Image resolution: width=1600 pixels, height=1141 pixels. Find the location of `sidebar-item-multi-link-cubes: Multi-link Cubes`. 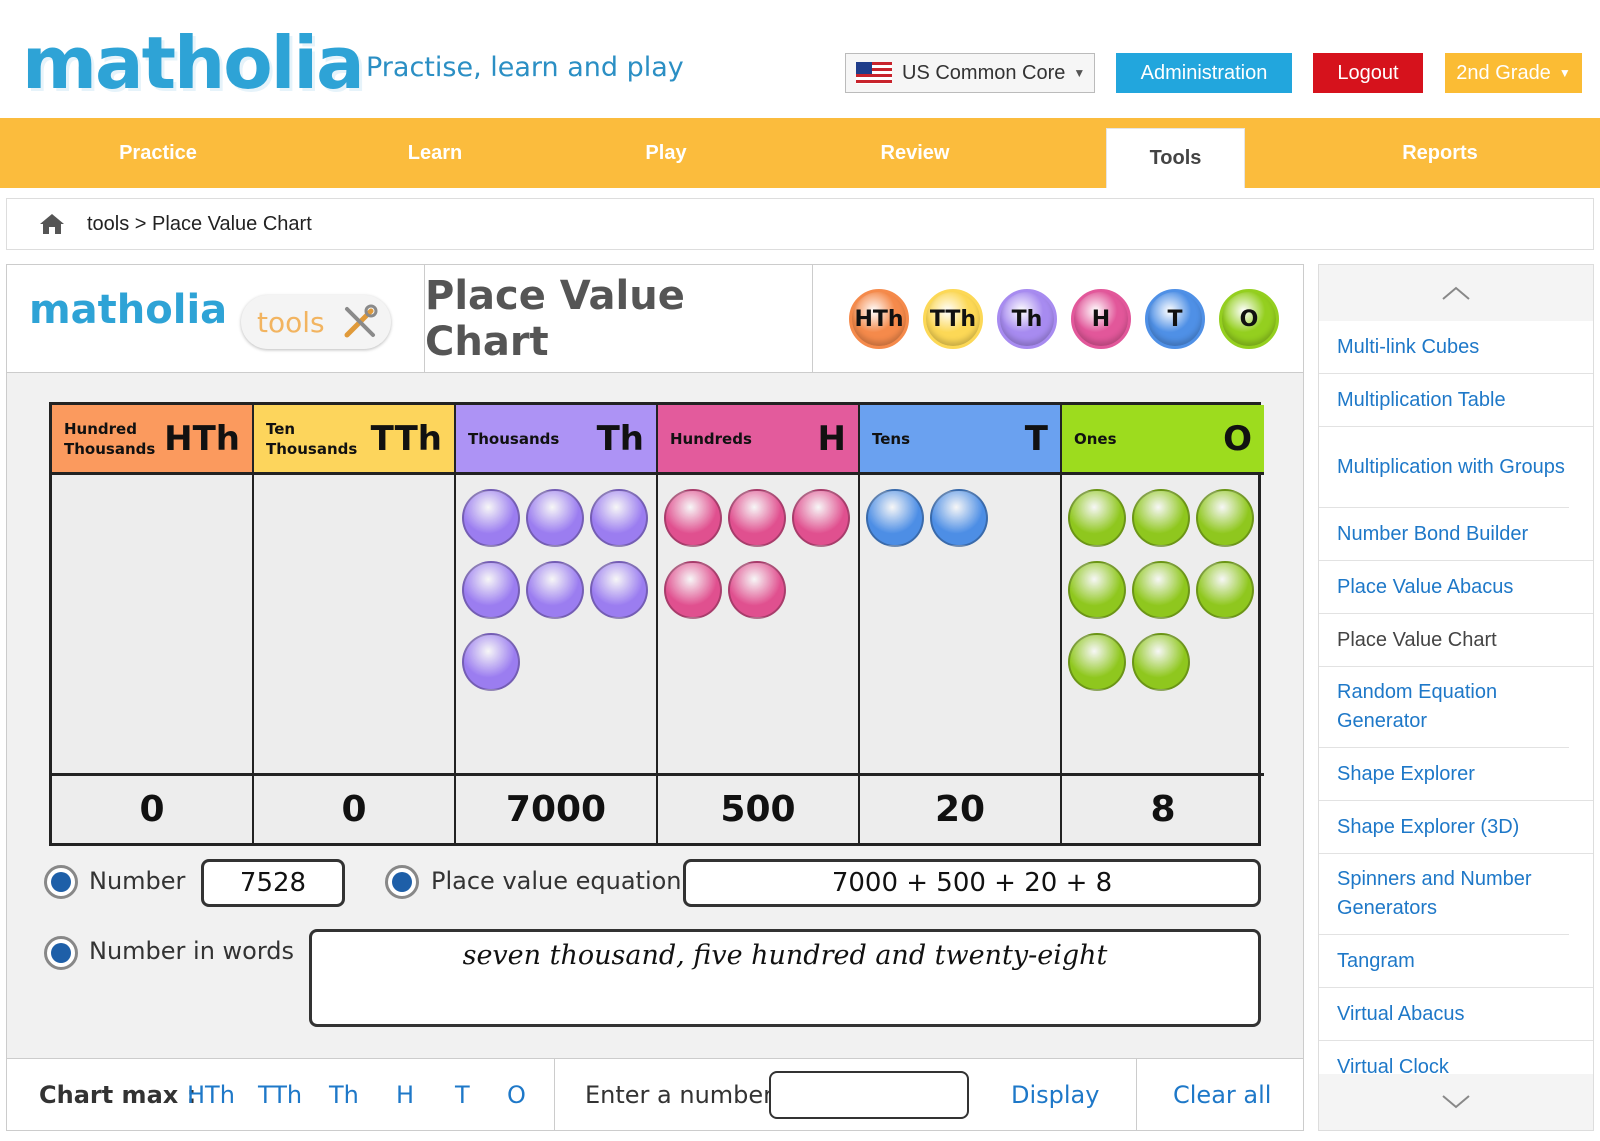

sidebar-item-multi-link-cubes: Multi-link Cubes is located at coordinates (1456, 347).